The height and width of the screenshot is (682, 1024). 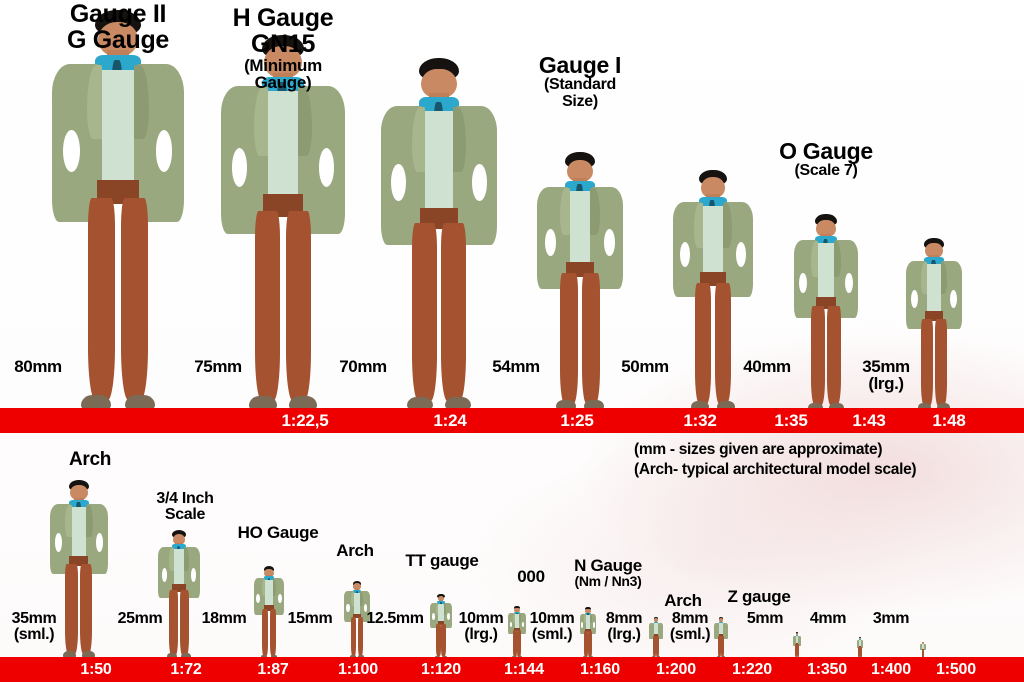 I want to click on mm-label-small-scales-row-3: 15mm, so click(x=310, y=619).